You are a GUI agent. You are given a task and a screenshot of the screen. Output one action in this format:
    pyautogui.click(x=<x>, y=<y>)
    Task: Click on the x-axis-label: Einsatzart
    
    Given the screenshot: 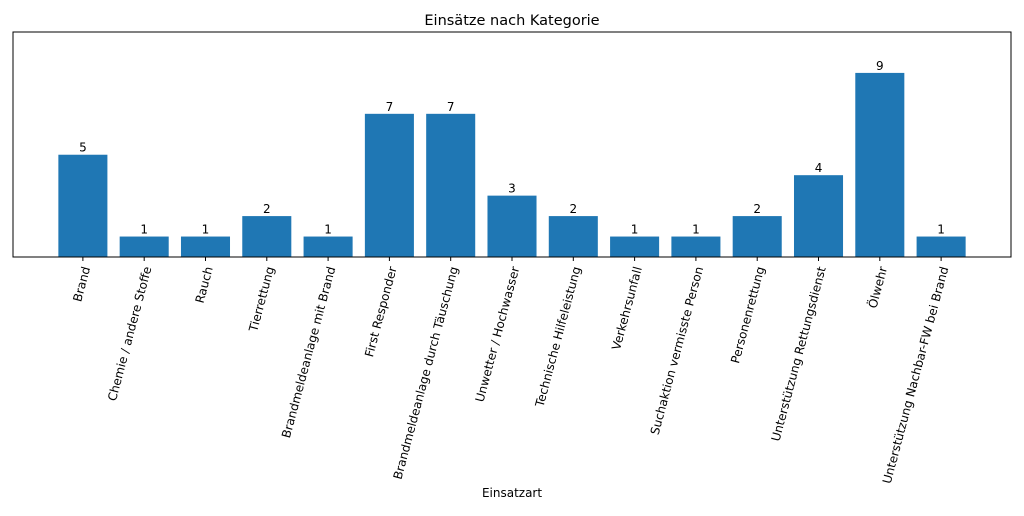 What is the action you would take?
    pyautogui.click(x=512, y=493)
    